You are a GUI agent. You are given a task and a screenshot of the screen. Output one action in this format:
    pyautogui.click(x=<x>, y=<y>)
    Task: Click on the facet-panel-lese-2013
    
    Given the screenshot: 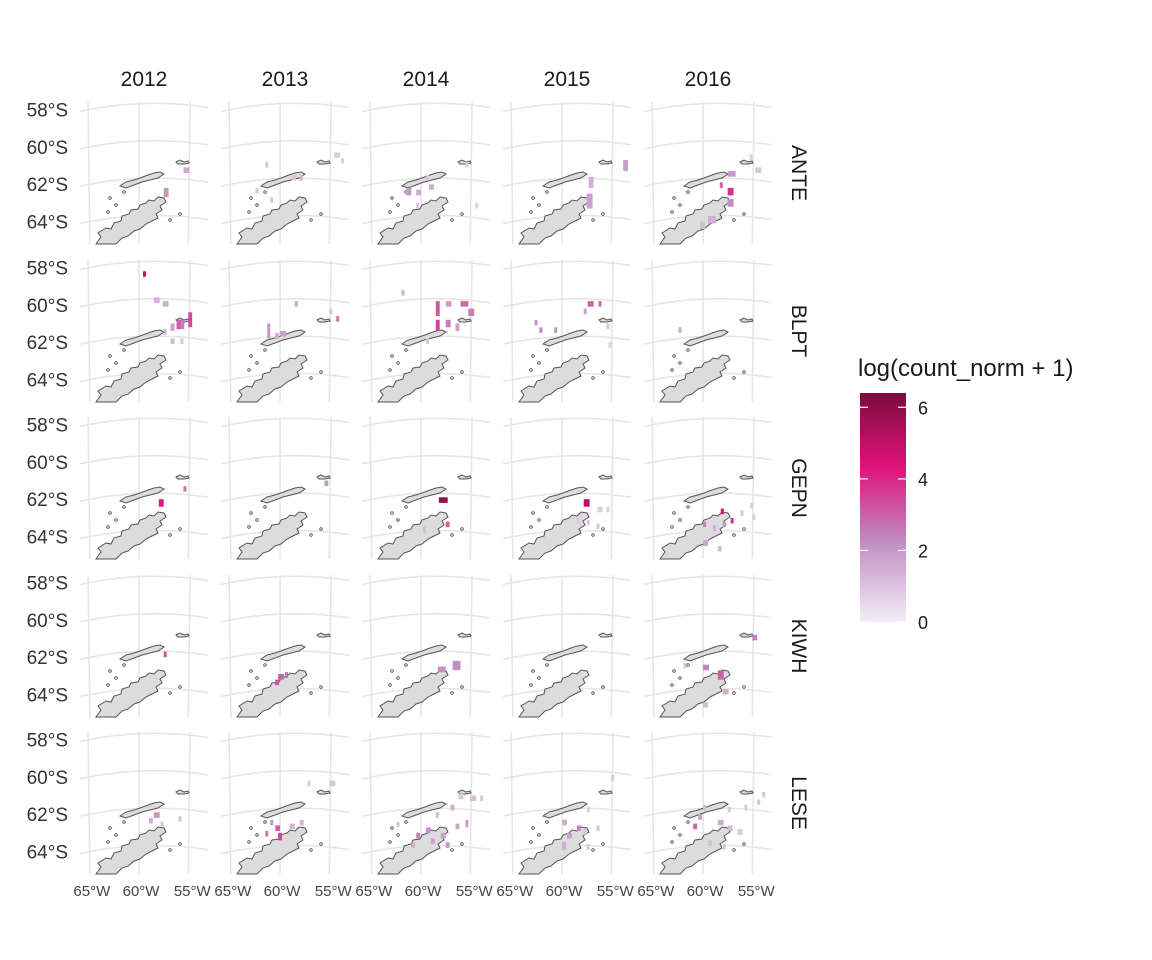 What is the action you would take?
    pyautogui.click(x=285, y=803)
    